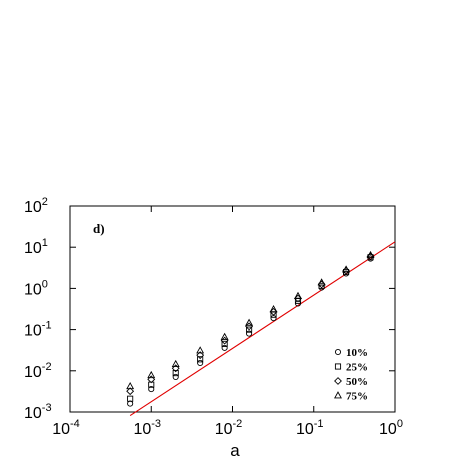  I want to click on x-tick-label-exponent: -4, so click(75, 424).